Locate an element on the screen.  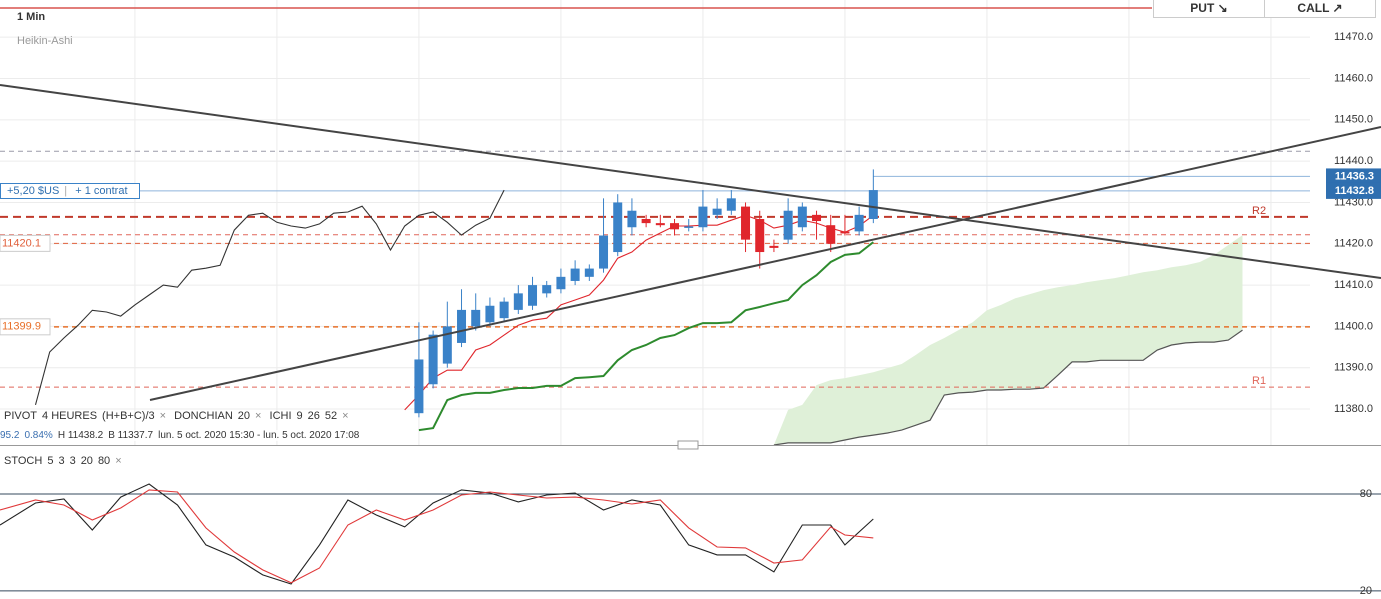
info: B 11337.7 is located at coordinates (131, 435).